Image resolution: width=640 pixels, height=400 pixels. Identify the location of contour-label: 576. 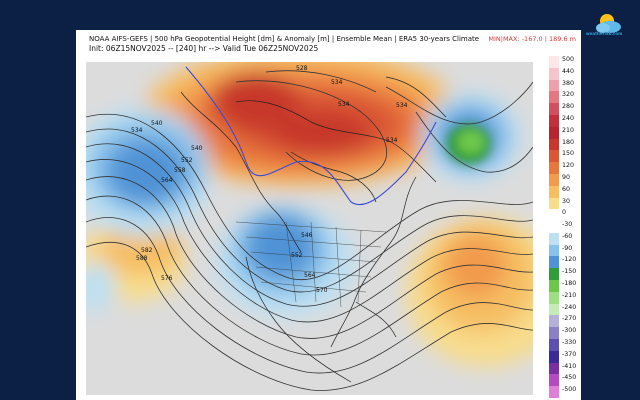
(167, 278).